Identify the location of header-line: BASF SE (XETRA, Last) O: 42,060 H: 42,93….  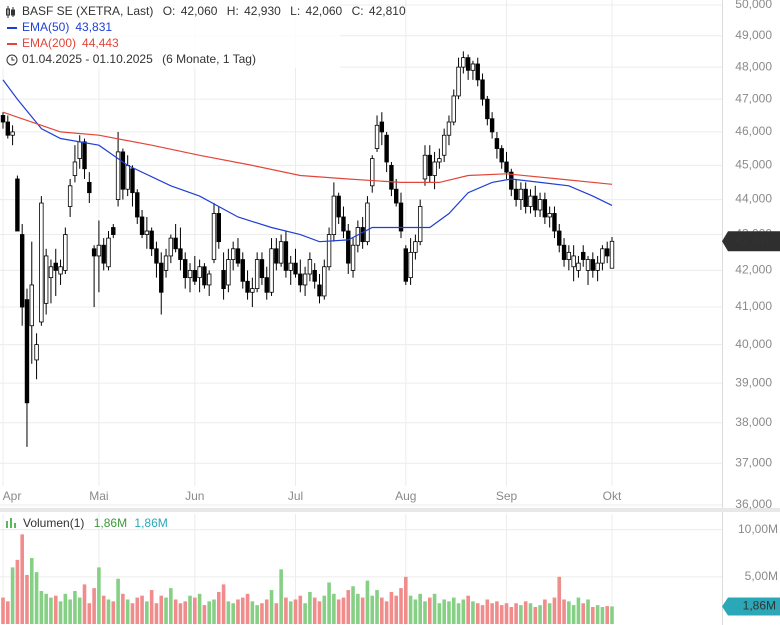
(214, 11).